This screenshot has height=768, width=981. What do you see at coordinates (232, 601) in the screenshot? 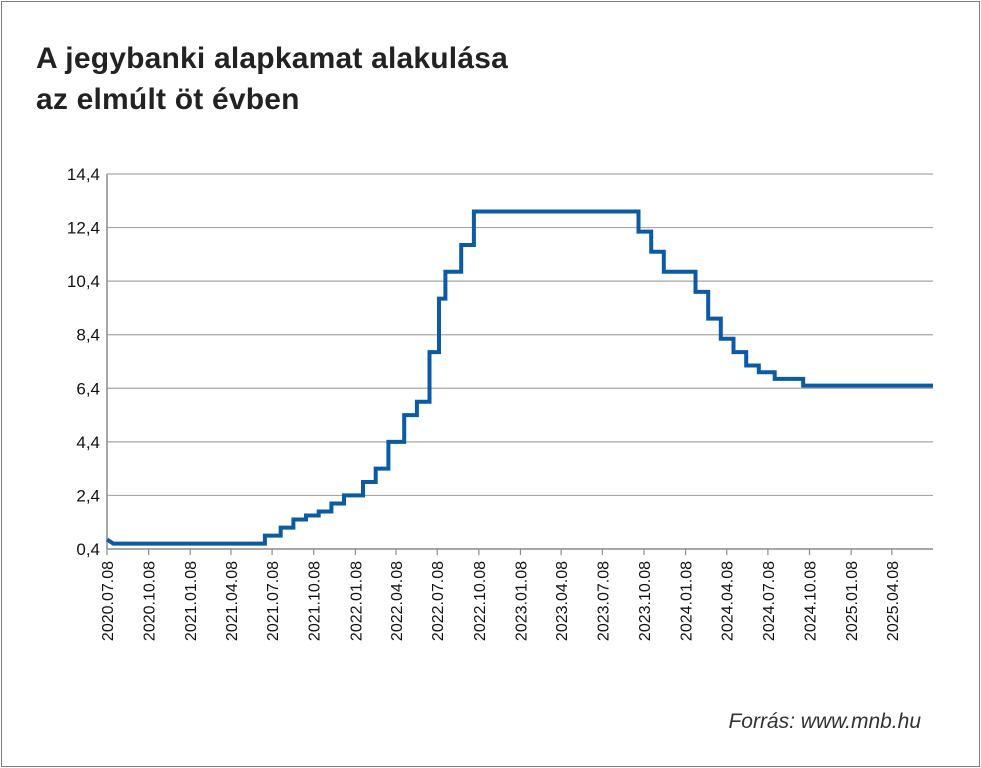
I see `x-tick-label: 2021.04.08` at bounding box center [232, 601].